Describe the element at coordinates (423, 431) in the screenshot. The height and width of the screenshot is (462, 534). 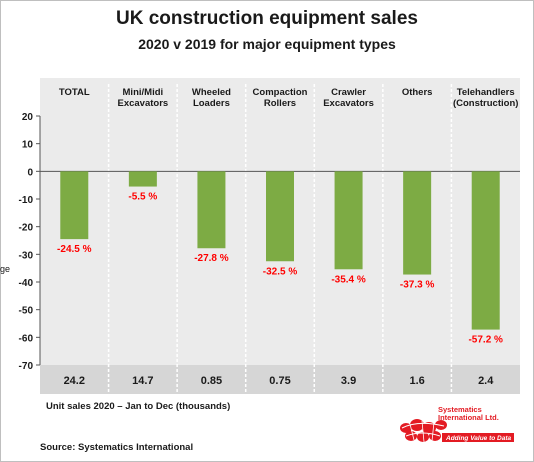
I see `logo-globe-icon` at that location.